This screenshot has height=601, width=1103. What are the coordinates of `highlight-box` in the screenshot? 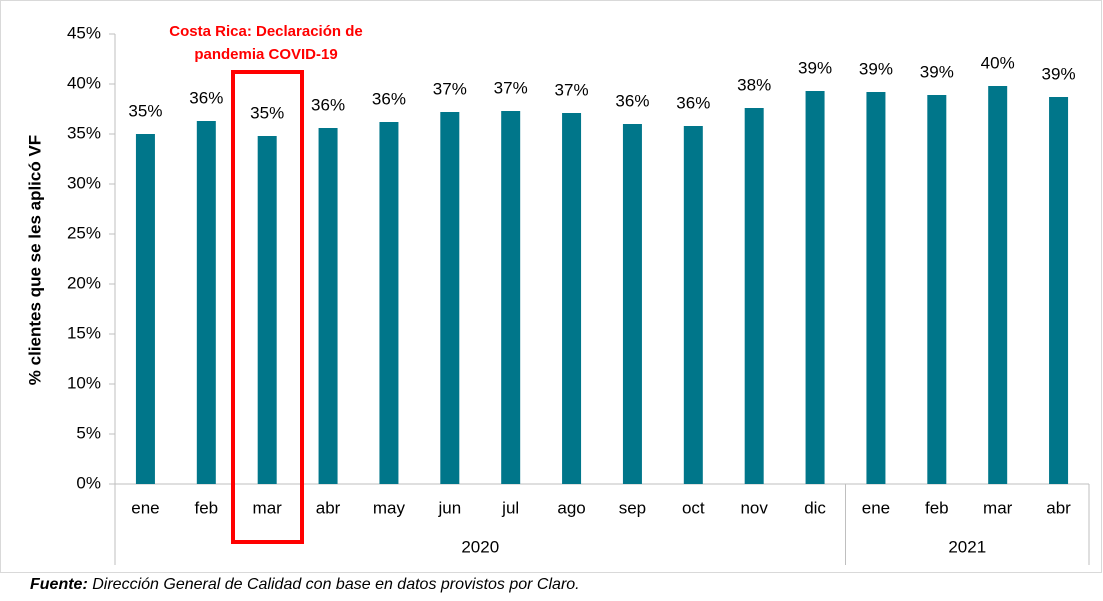 It's located at (267, 307).